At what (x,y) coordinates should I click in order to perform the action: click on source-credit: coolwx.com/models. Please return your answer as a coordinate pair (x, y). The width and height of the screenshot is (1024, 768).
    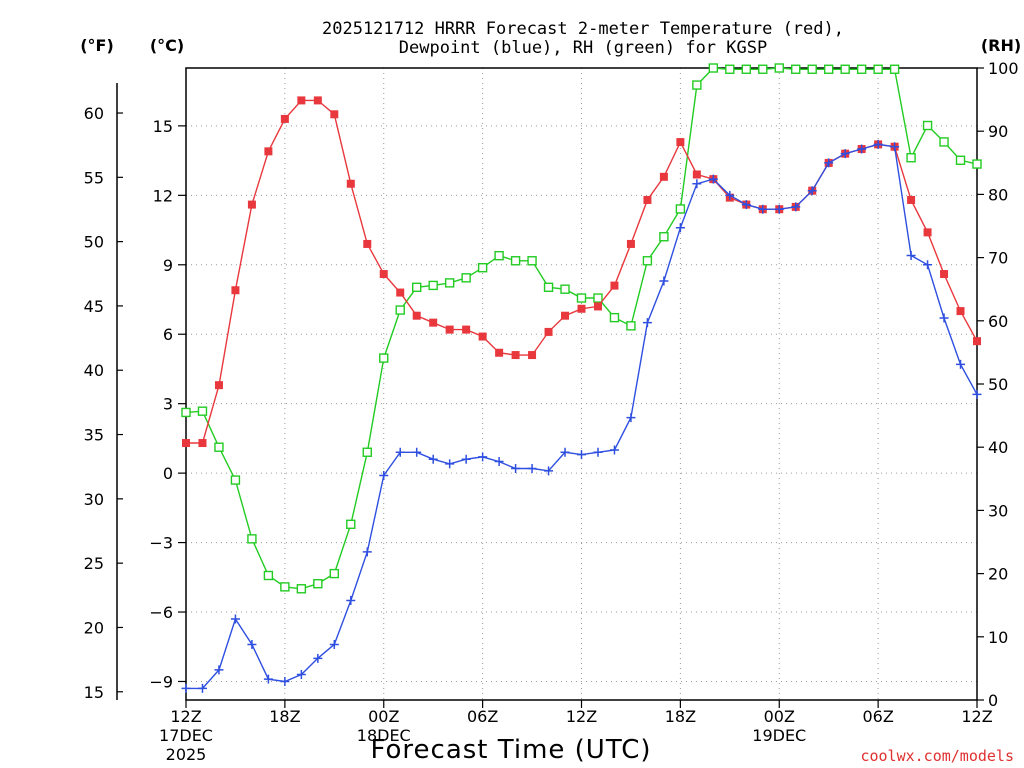
    Looking at the image, I should click on (937, 756).